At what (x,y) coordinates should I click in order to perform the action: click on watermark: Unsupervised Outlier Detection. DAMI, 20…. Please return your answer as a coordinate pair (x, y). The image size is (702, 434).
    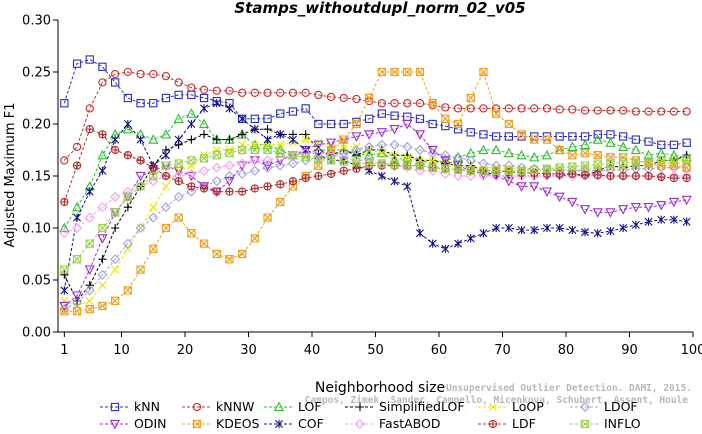
    Looking at the image, I should click on (498, 394).